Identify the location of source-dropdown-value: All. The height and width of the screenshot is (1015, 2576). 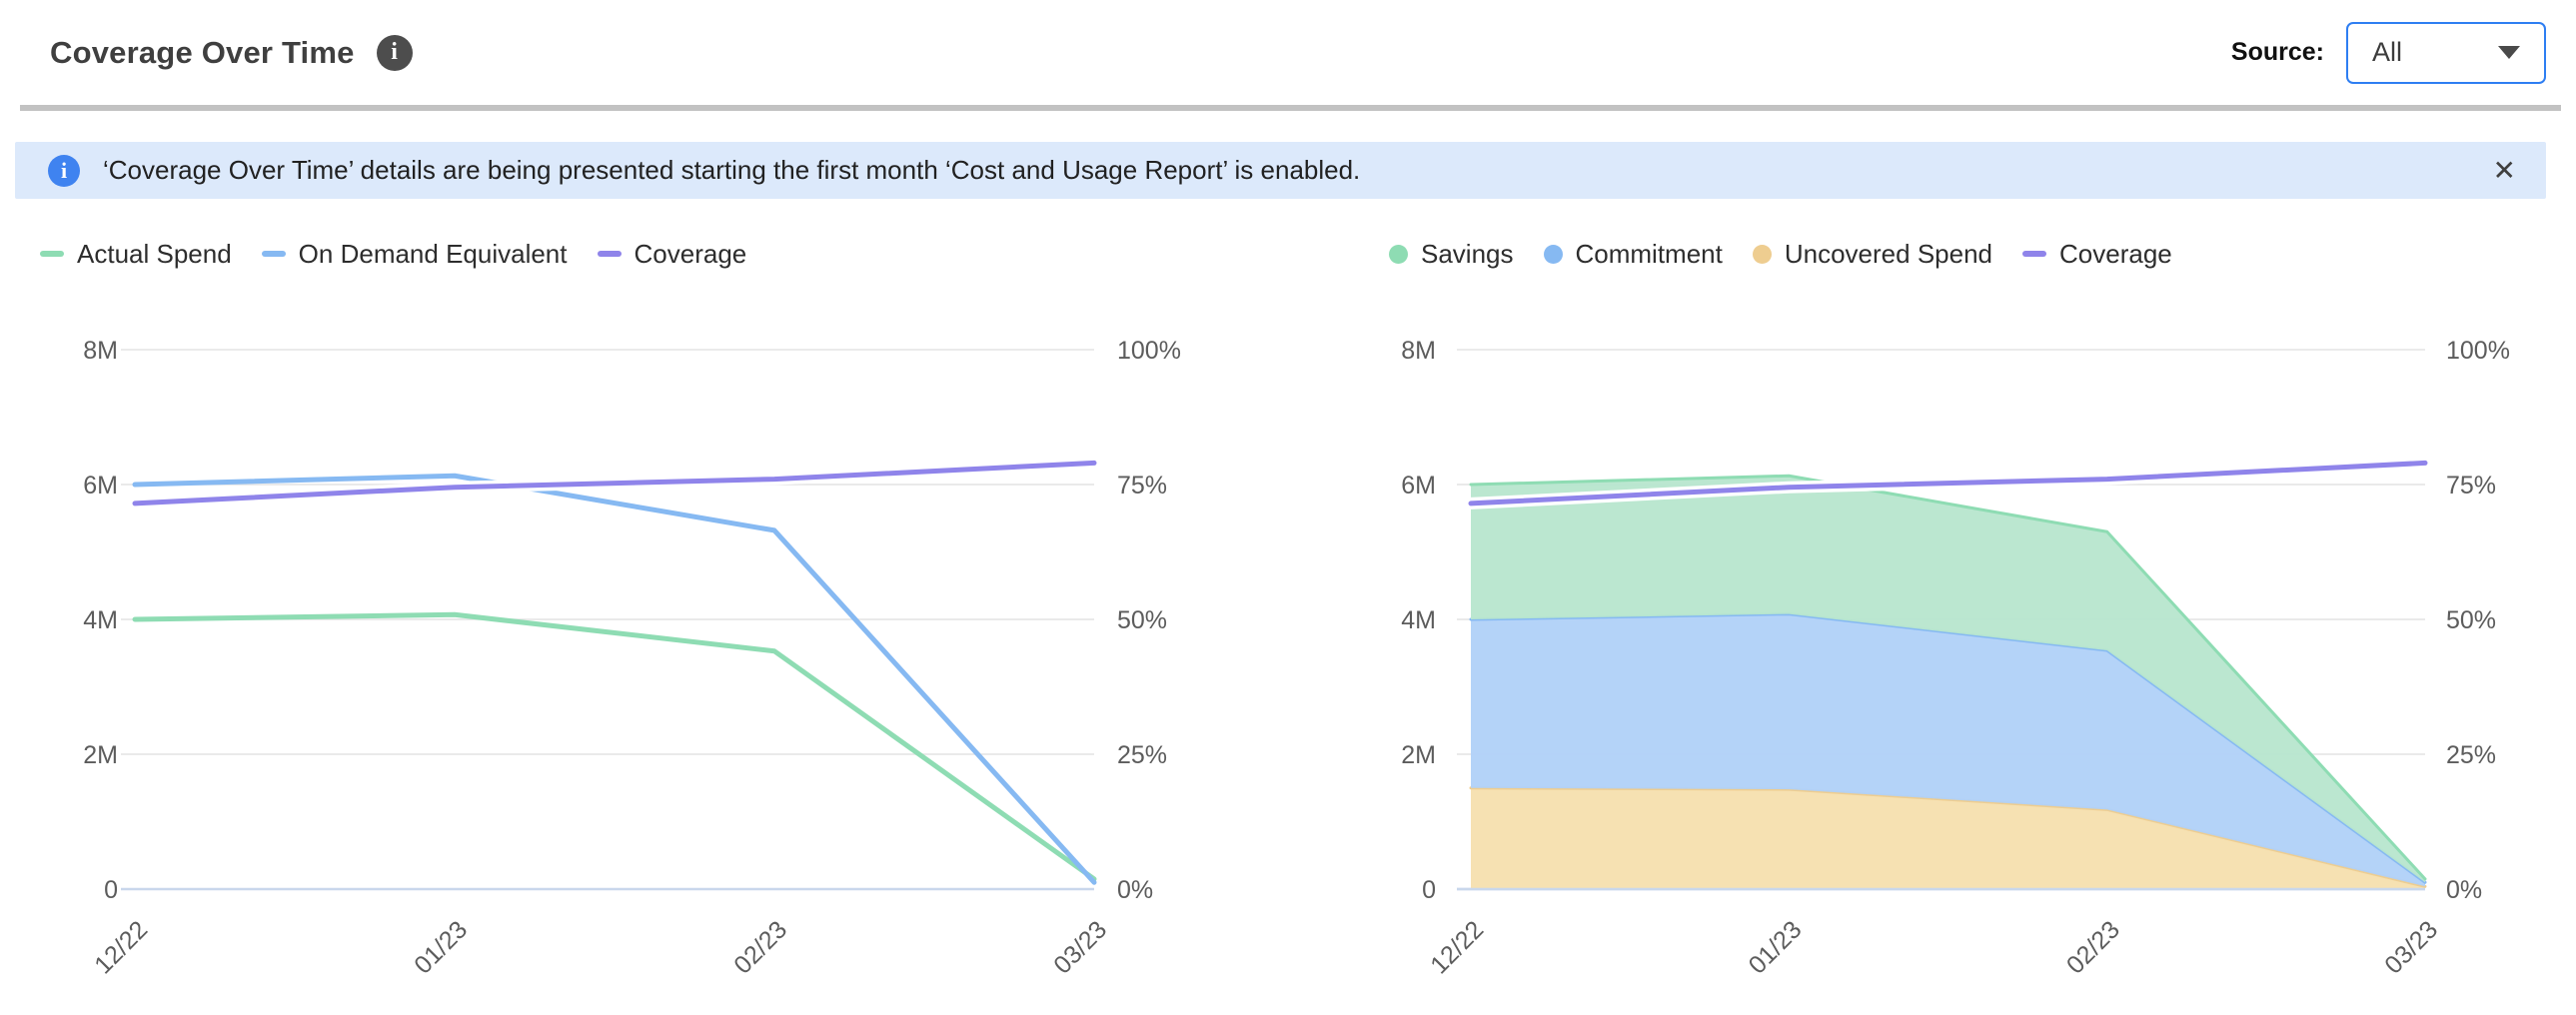
(2387, 52).